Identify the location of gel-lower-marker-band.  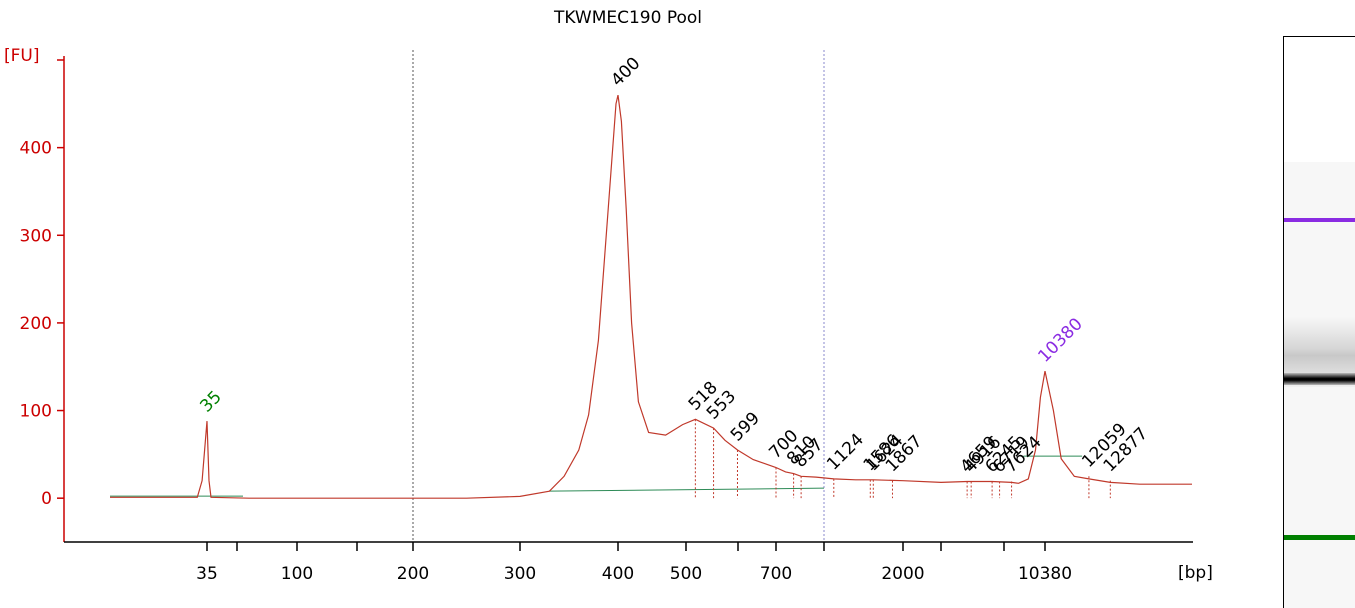
(1319, 537).